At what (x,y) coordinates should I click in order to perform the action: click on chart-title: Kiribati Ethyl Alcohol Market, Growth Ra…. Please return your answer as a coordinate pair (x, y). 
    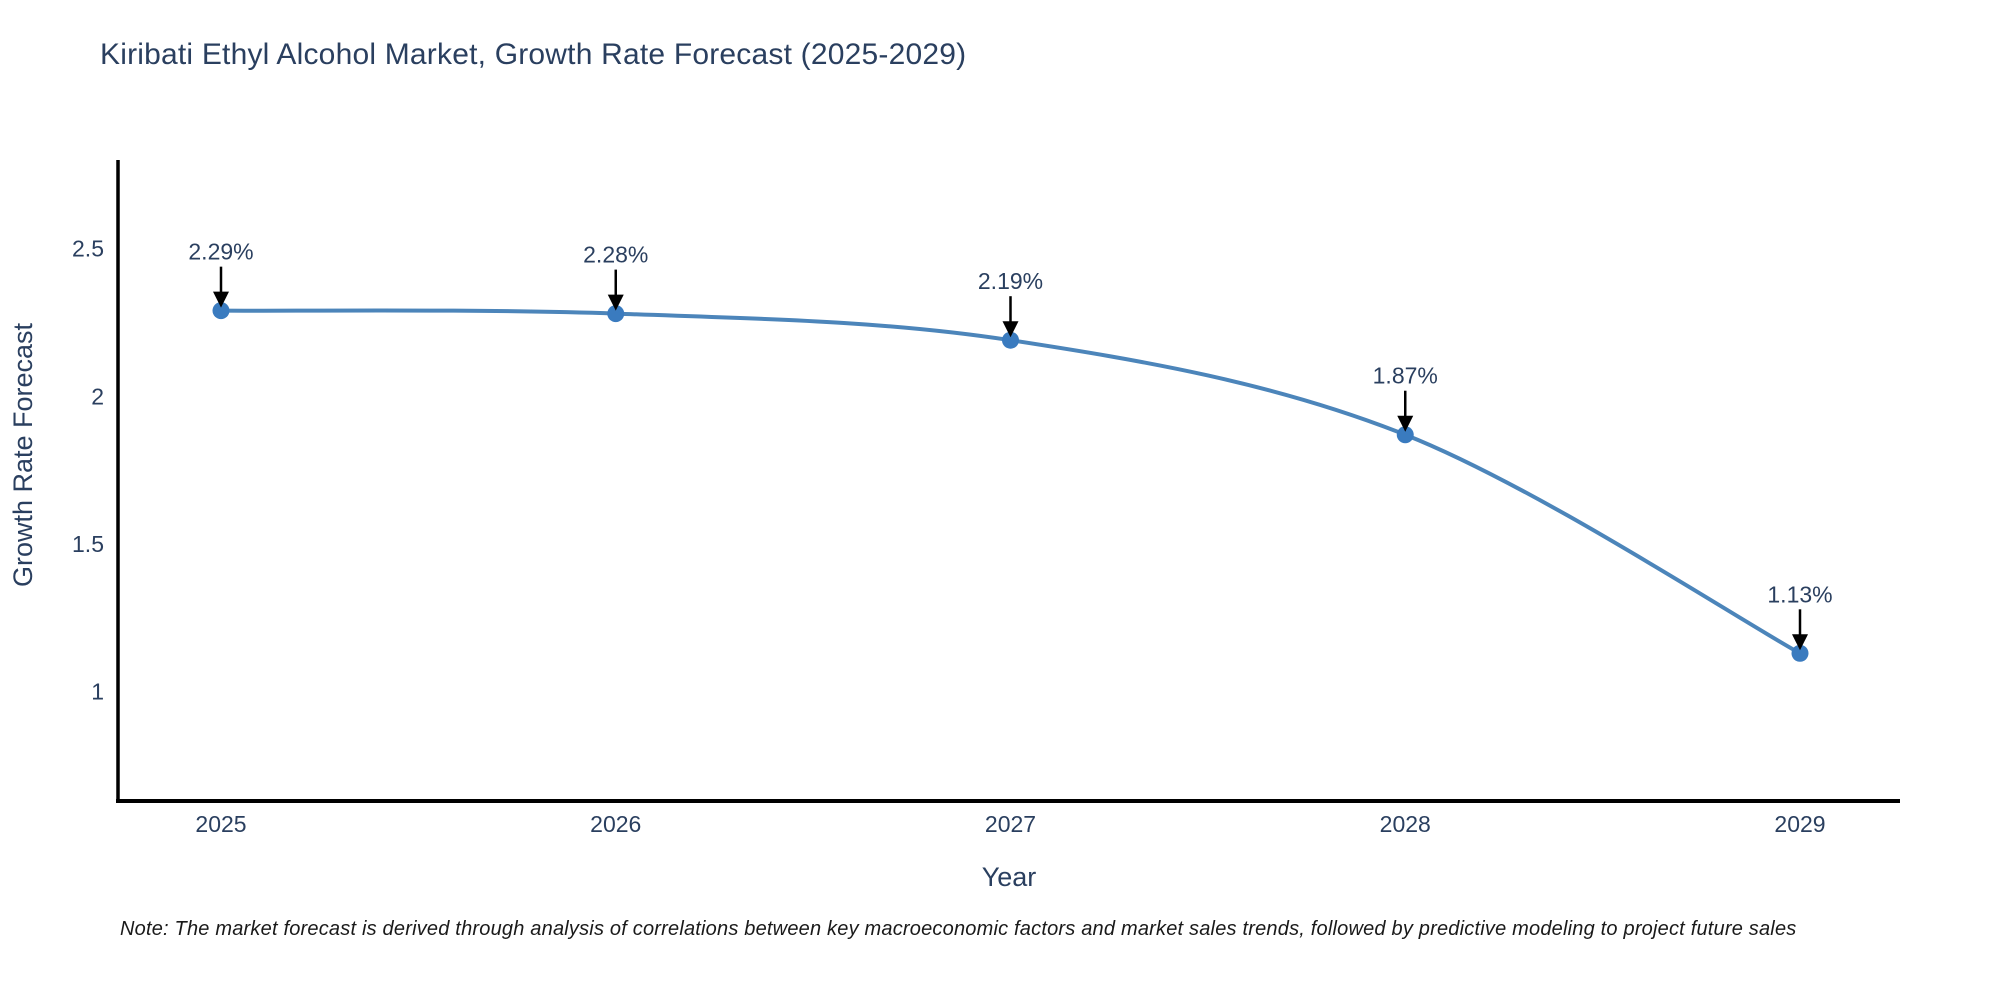
    Looking at the image, I should click on (533, 54).